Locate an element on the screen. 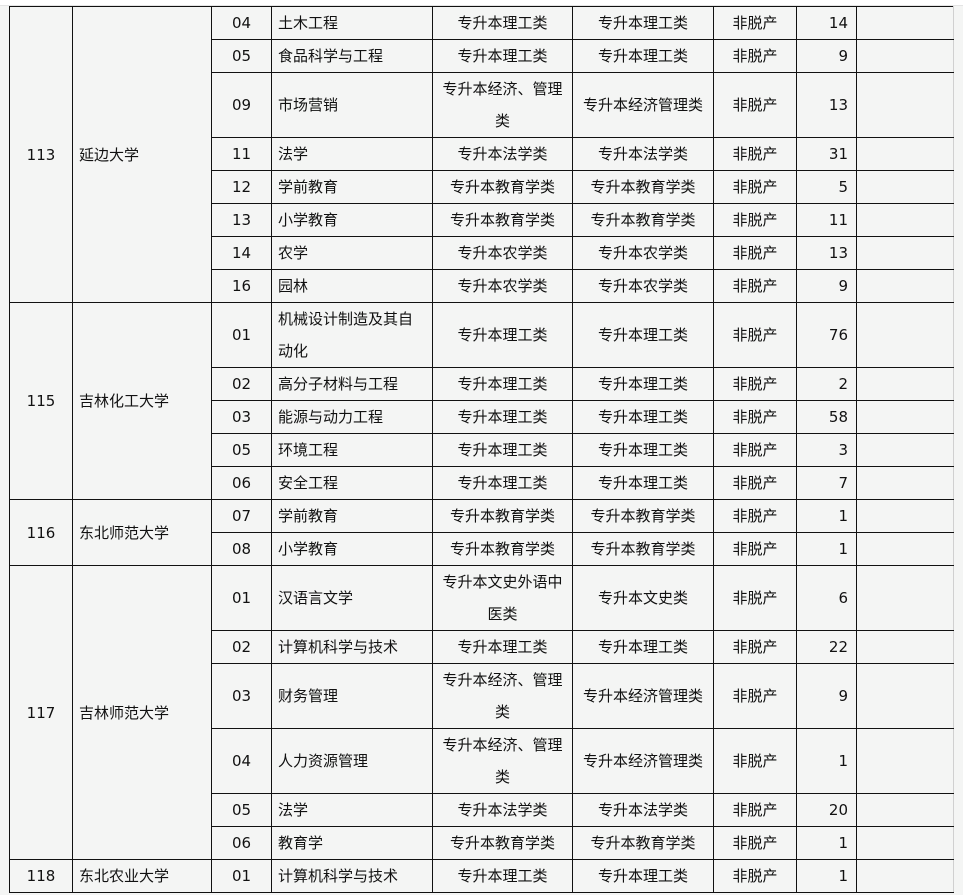 The image size is (963, 895). major-code-cell: 09 is located at coordinates (241, 105).